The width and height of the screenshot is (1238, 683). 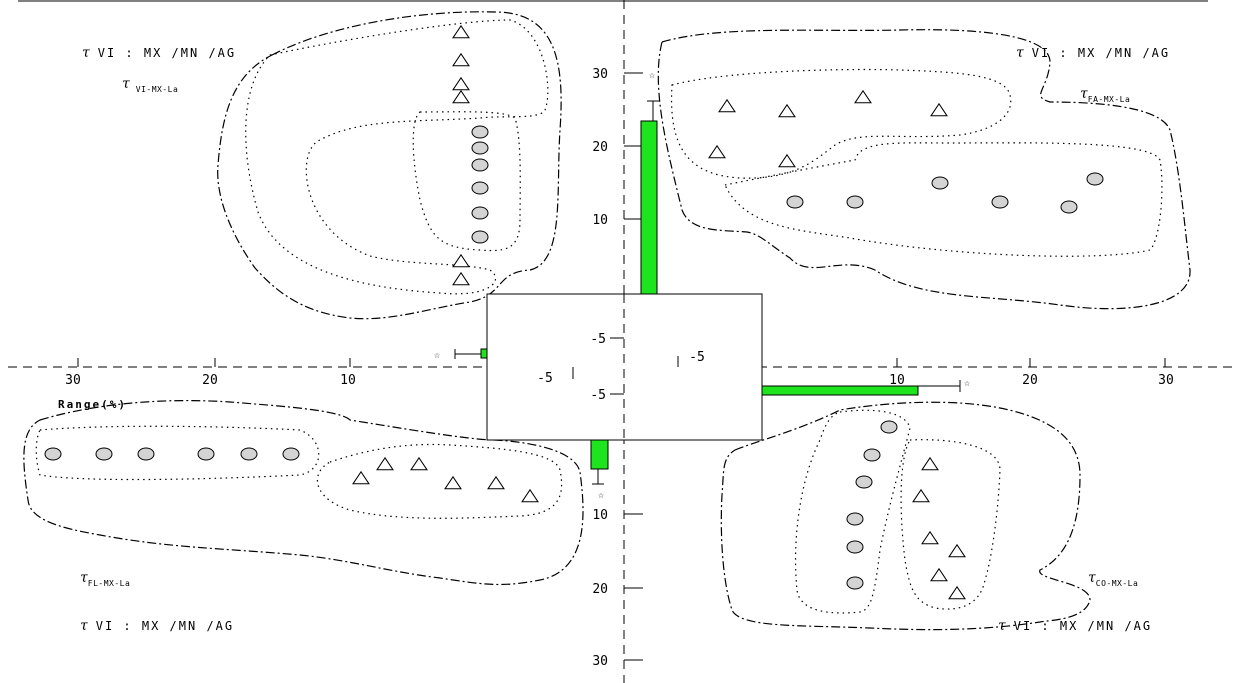 I want to click on star-marker-co: ☆, so click(x=967, y=383).